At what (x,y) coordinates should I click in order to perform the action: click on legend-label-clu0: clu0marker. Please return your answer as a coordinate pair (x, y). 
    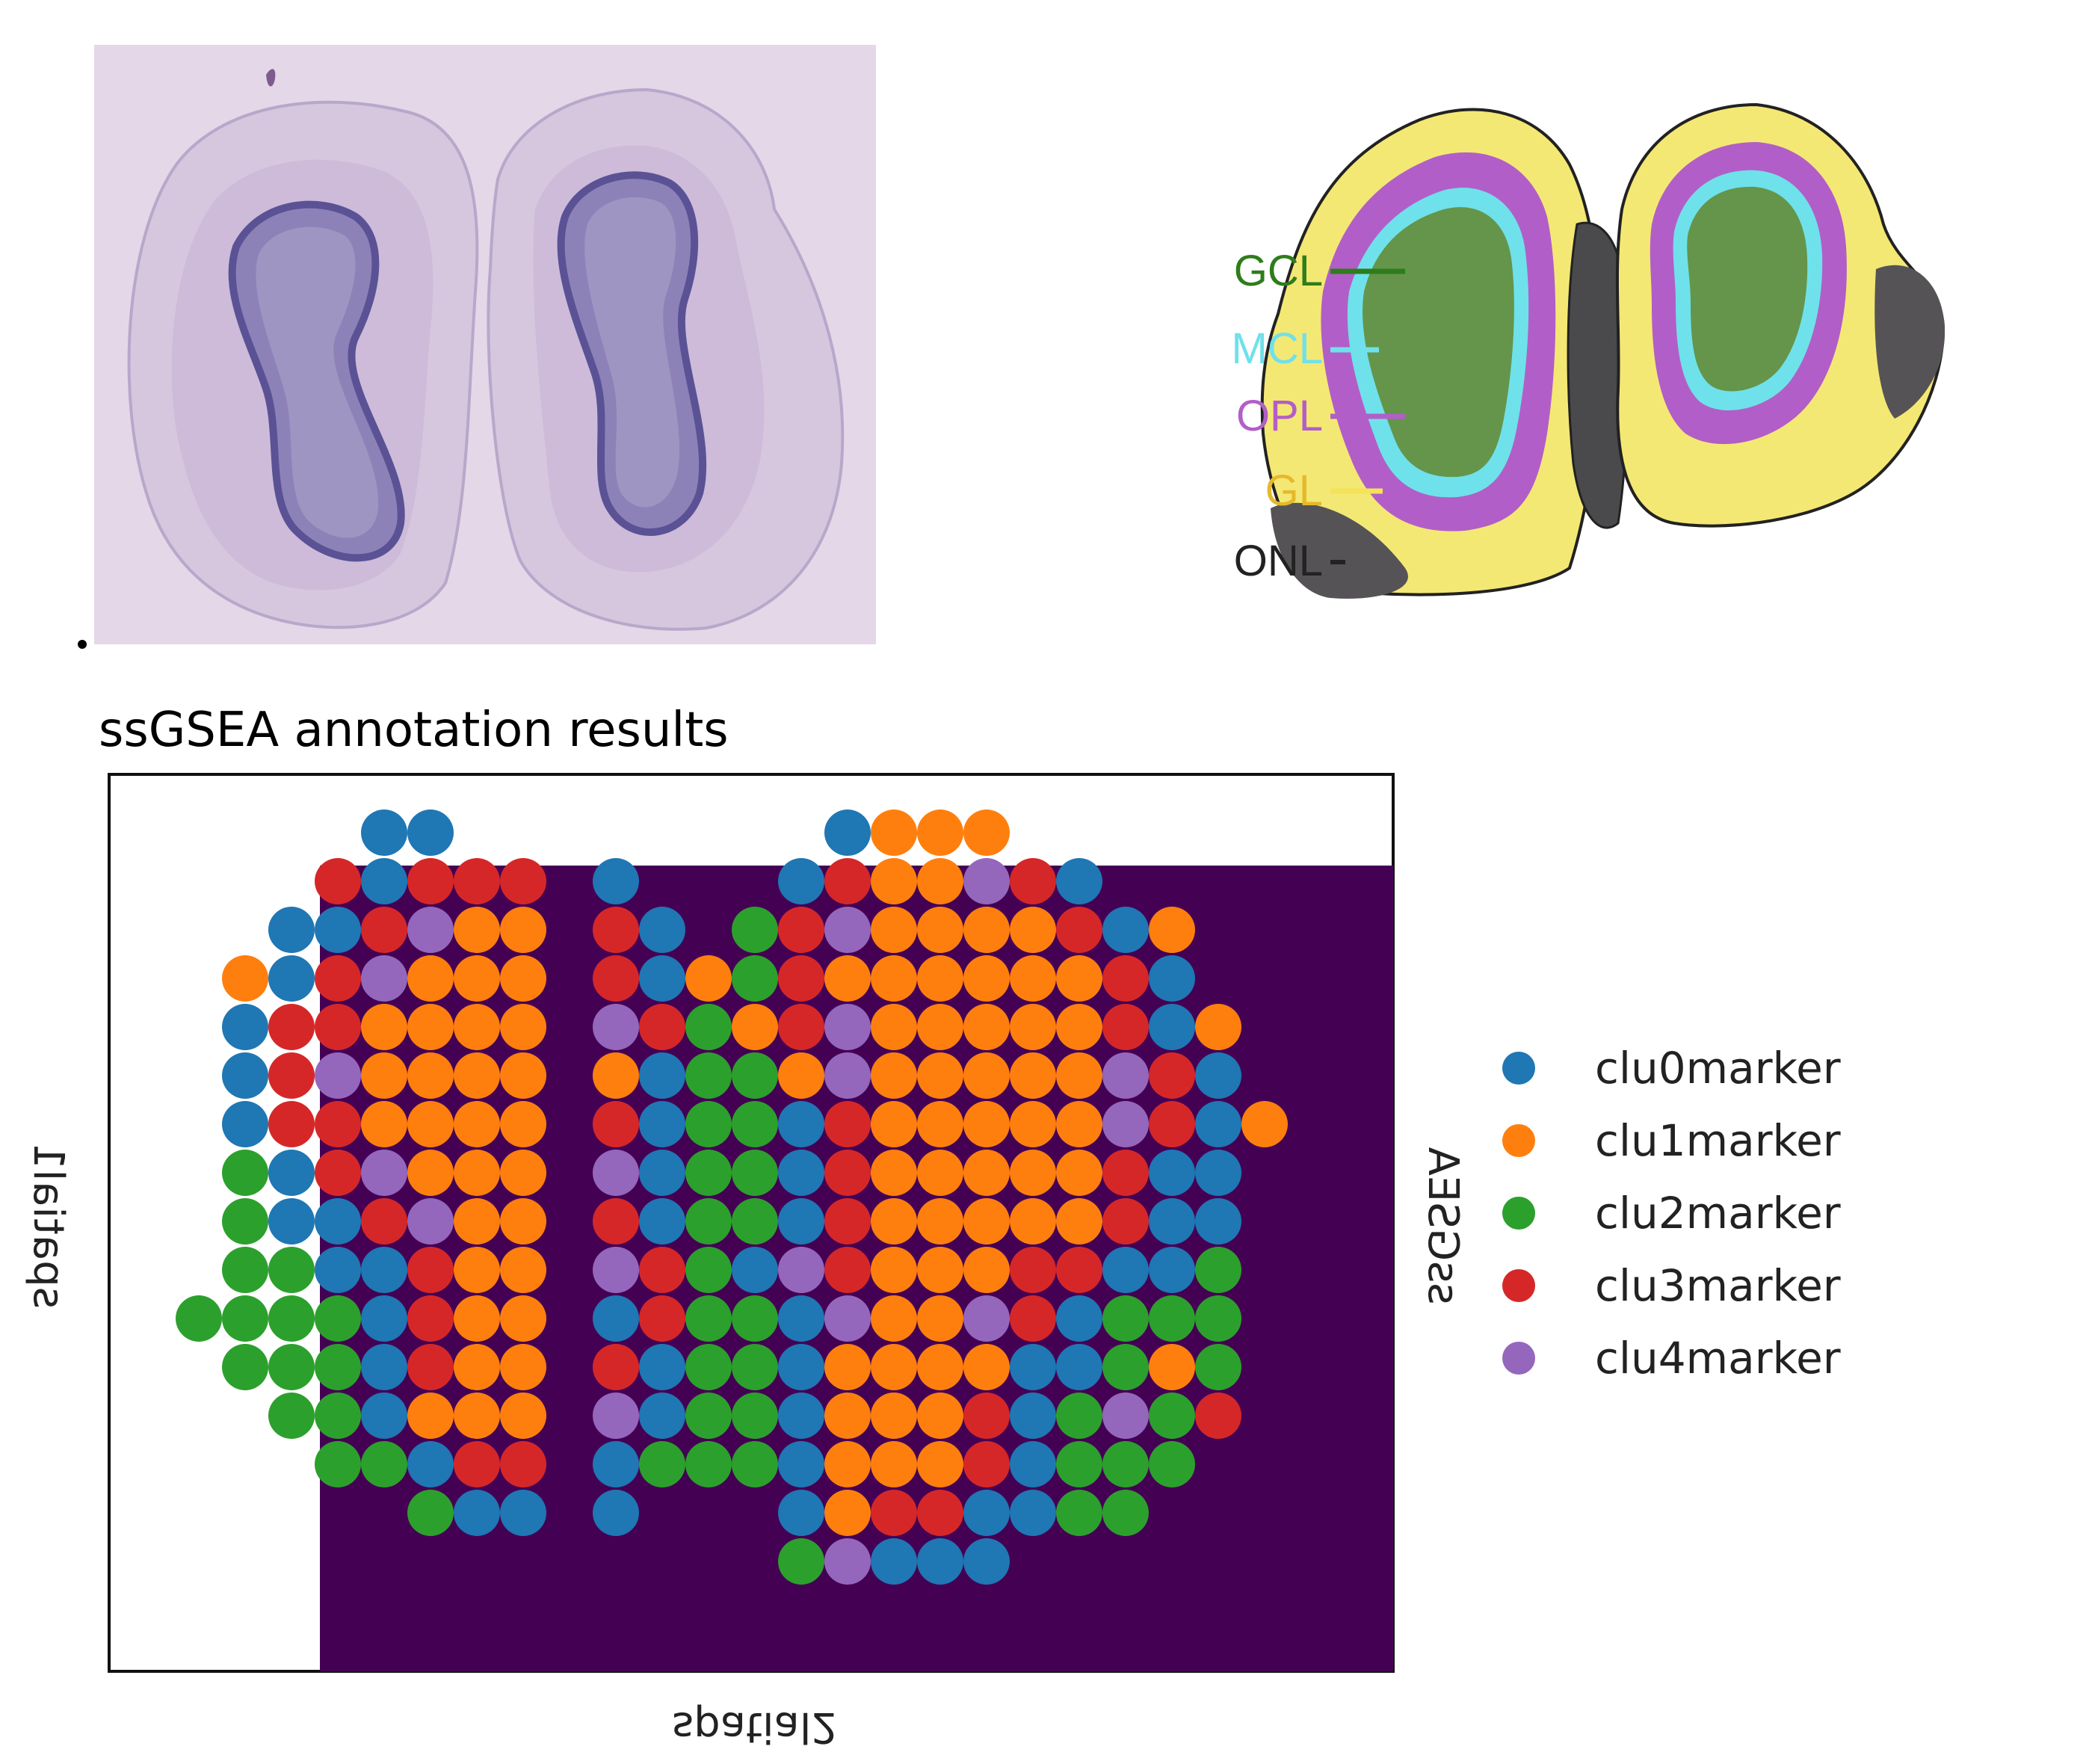
    Looking at the image, I should click on (1718, 1068).